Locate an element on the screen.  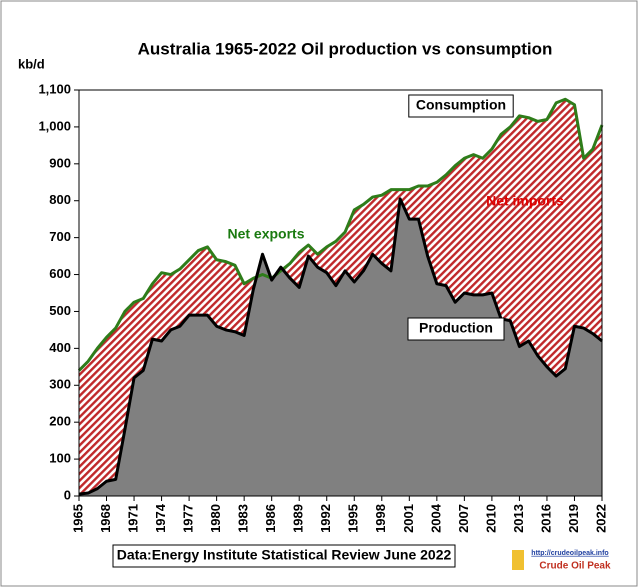
x-tick-label: 1965 is located at coordinates (77, 518).